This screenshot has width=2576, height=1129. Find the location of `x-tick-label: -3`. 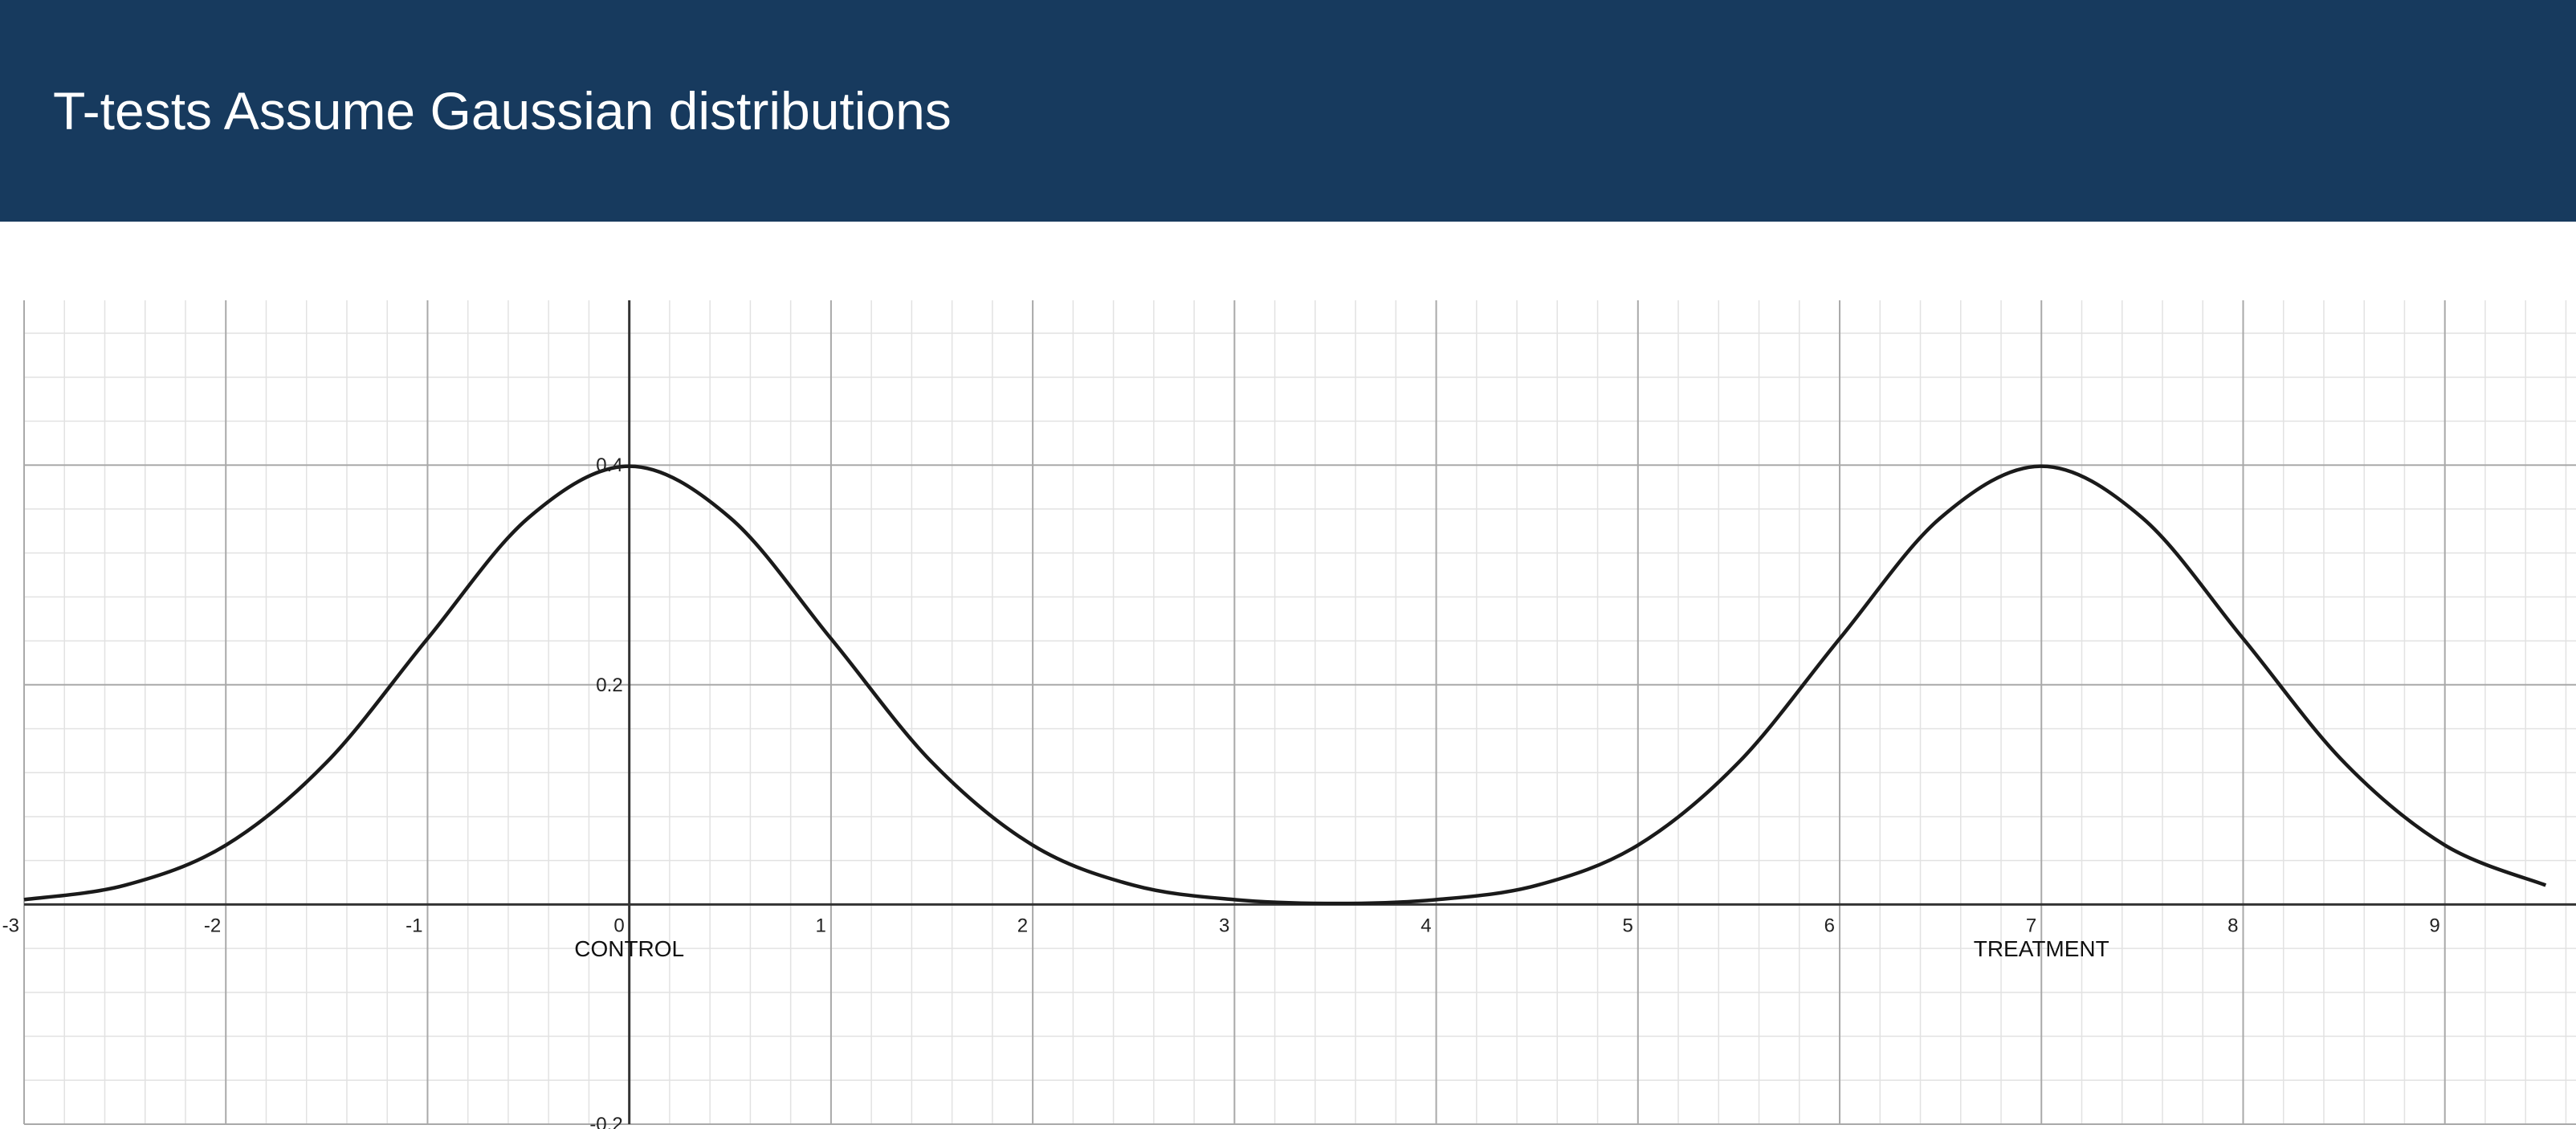

x-tick-label: -3 is located at coordinates (10, 925).